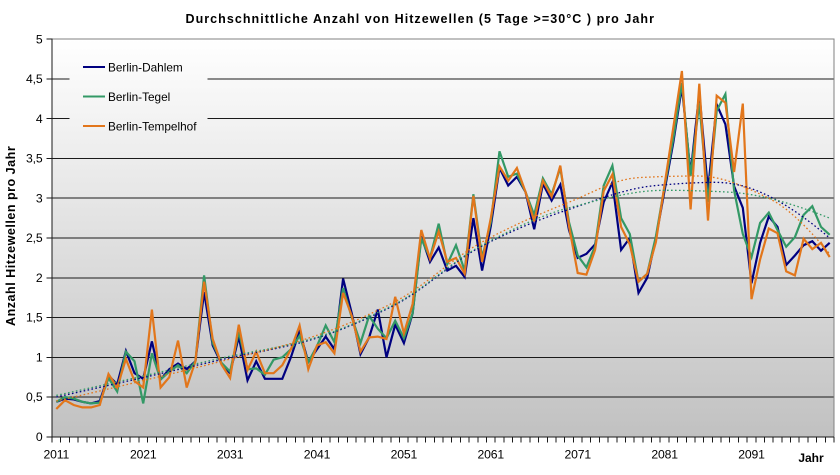  What do you see at coordinates (751, 455) in the screenshot?
I see `svg-text: 2091` at bounding box center [751, 455].